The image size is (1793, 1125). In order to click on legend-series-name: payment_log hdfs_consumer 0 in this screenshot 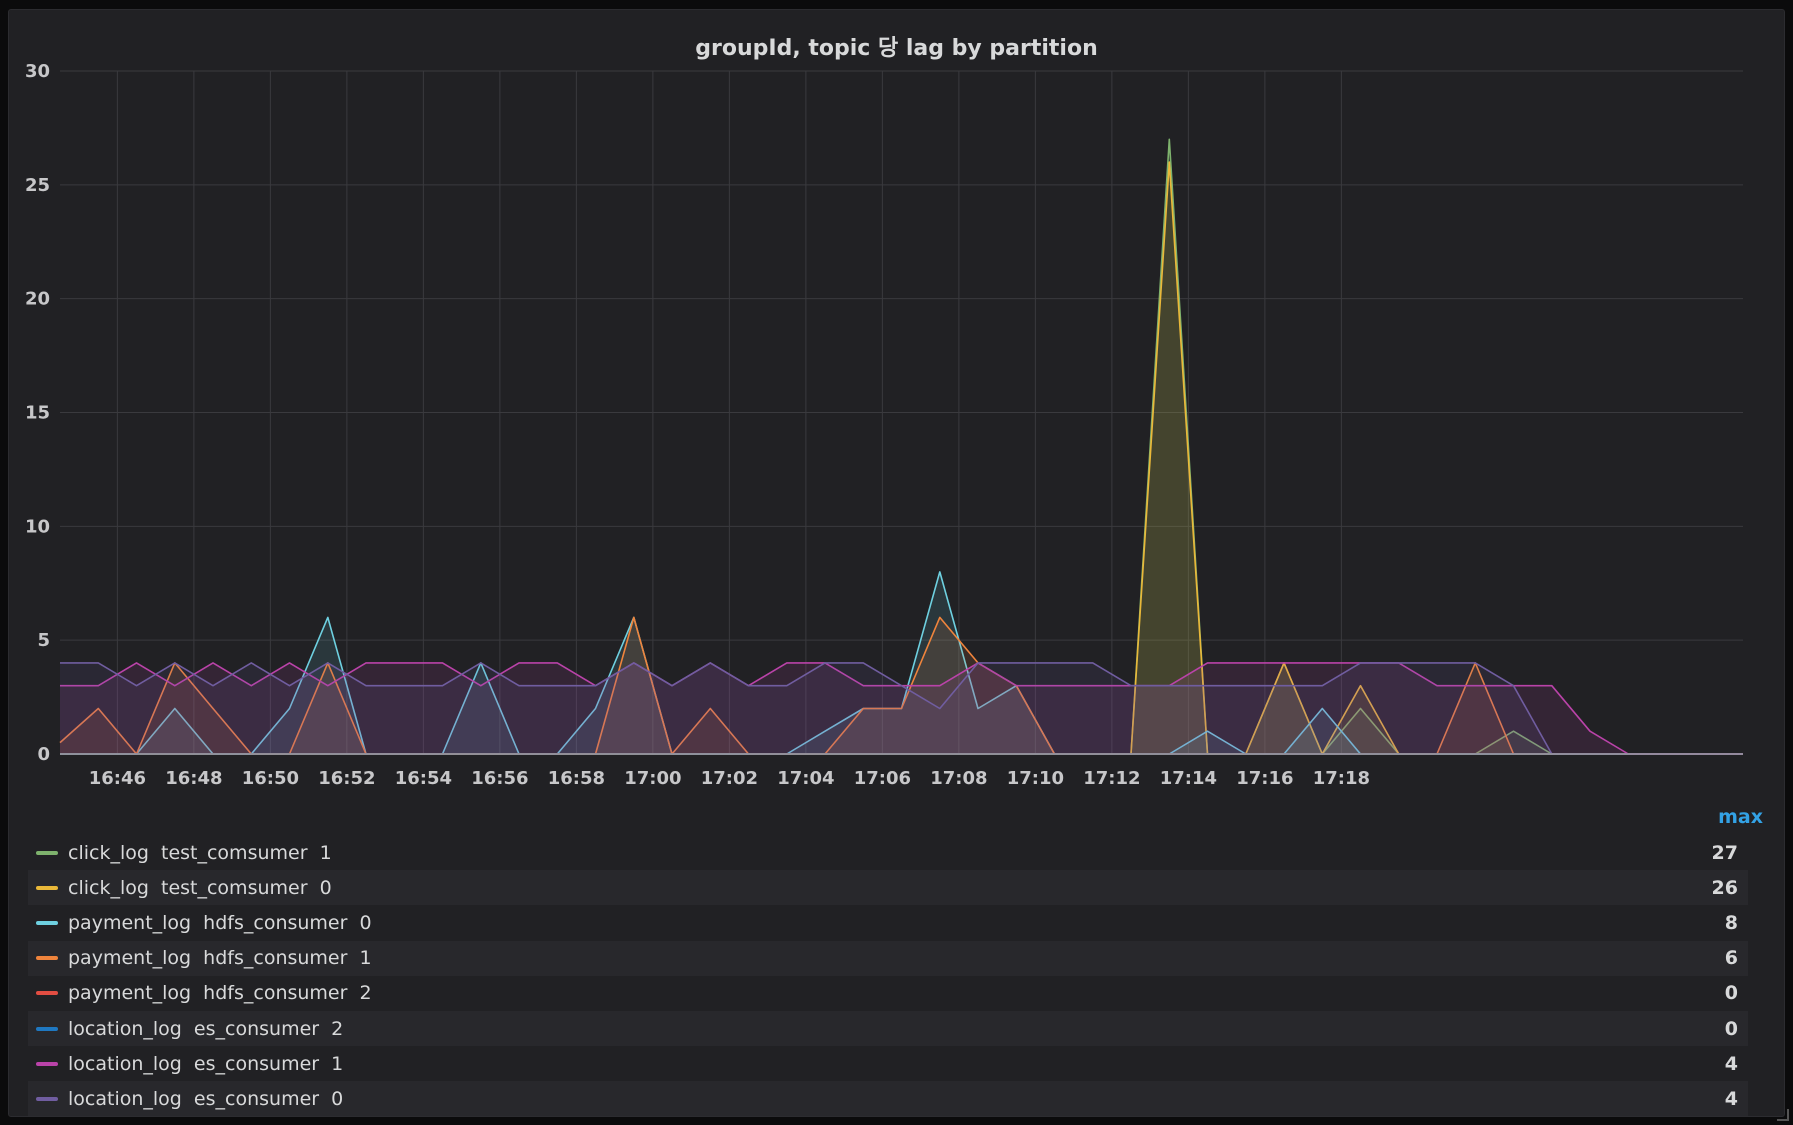, I will do `click(220, 922)`.